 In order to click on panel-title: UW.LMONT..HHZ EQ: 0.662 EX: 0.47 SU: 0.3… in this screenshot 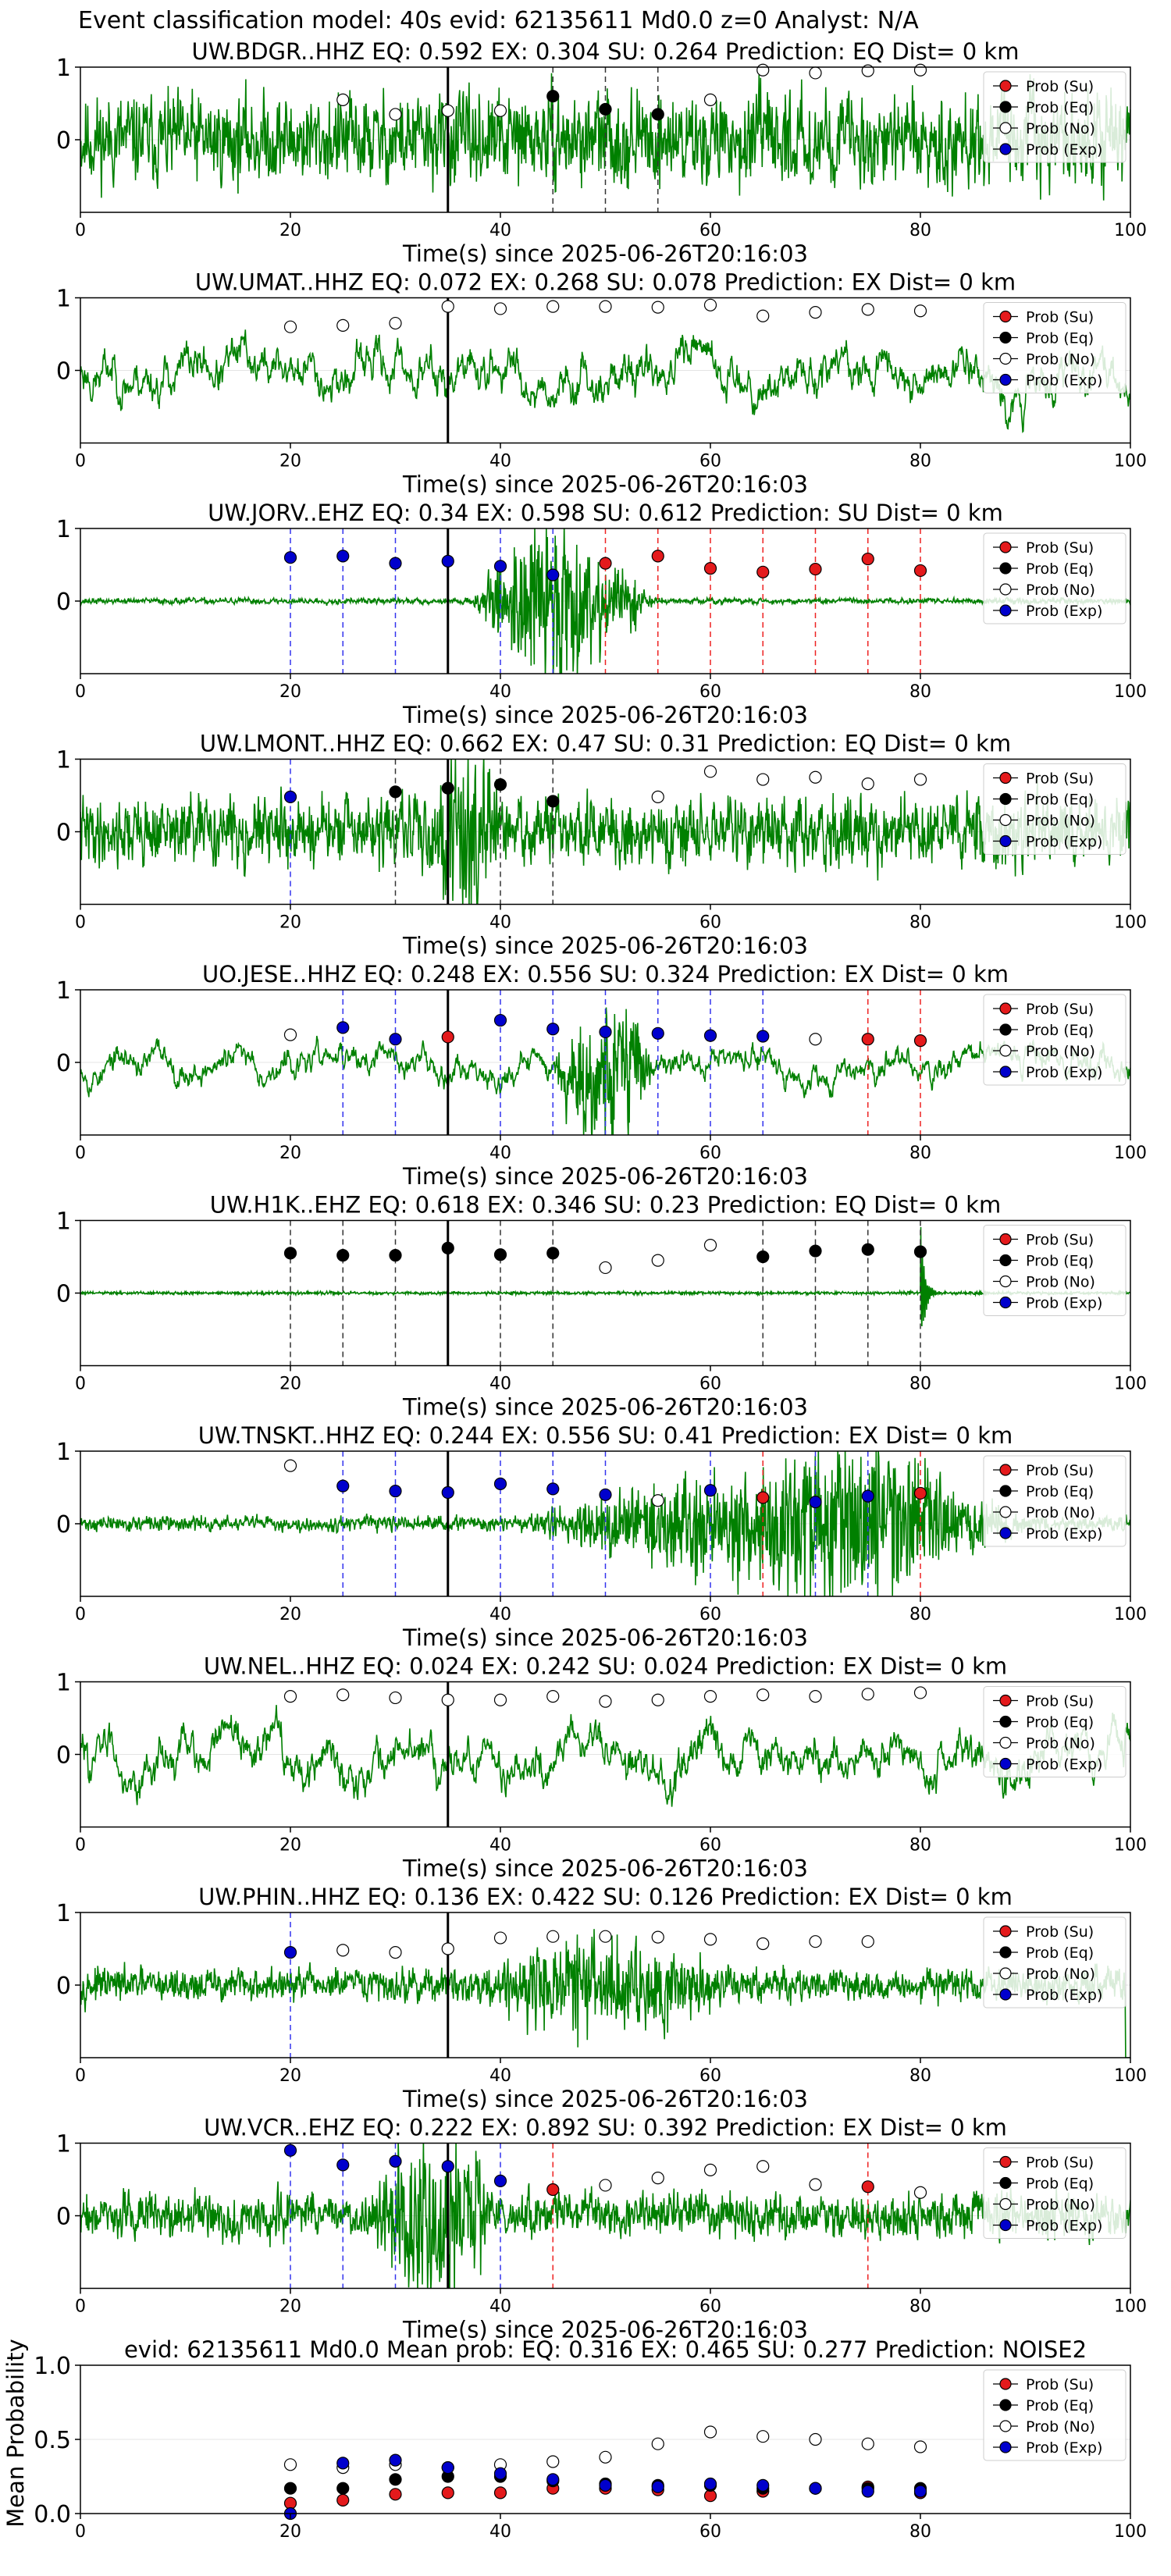, I will do `click(605, 744)`.